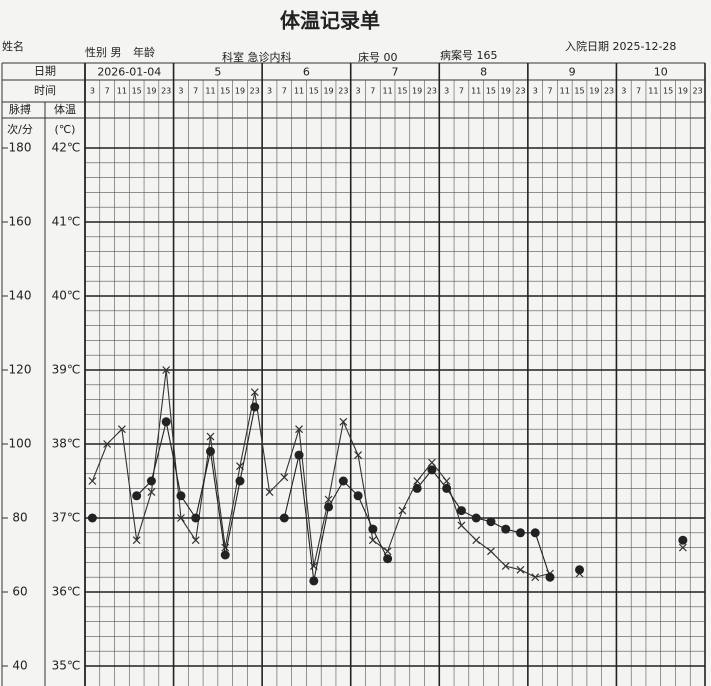  Describe the element at coordinates (306, 72) in the screenshot. I see `date-label: 6` at that location.